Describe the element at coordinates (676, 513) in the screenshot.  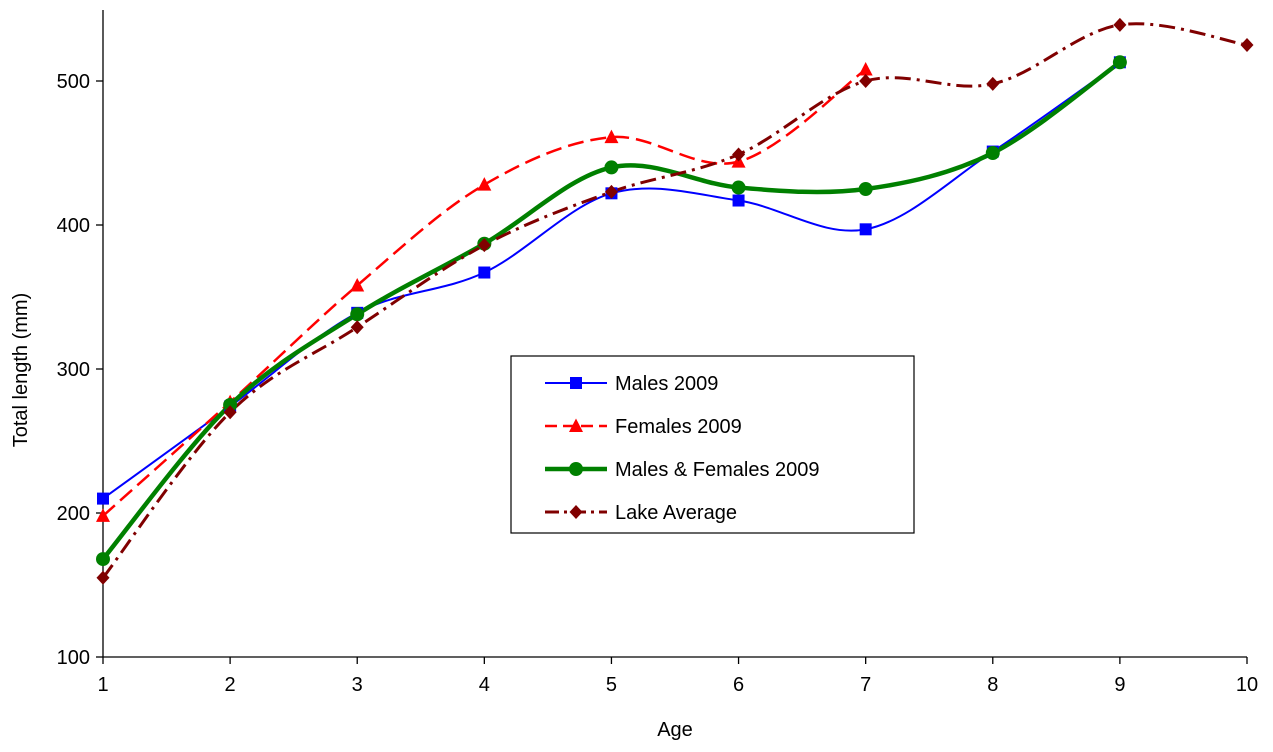
I see `legend-label-4: Lake Average` at that location.